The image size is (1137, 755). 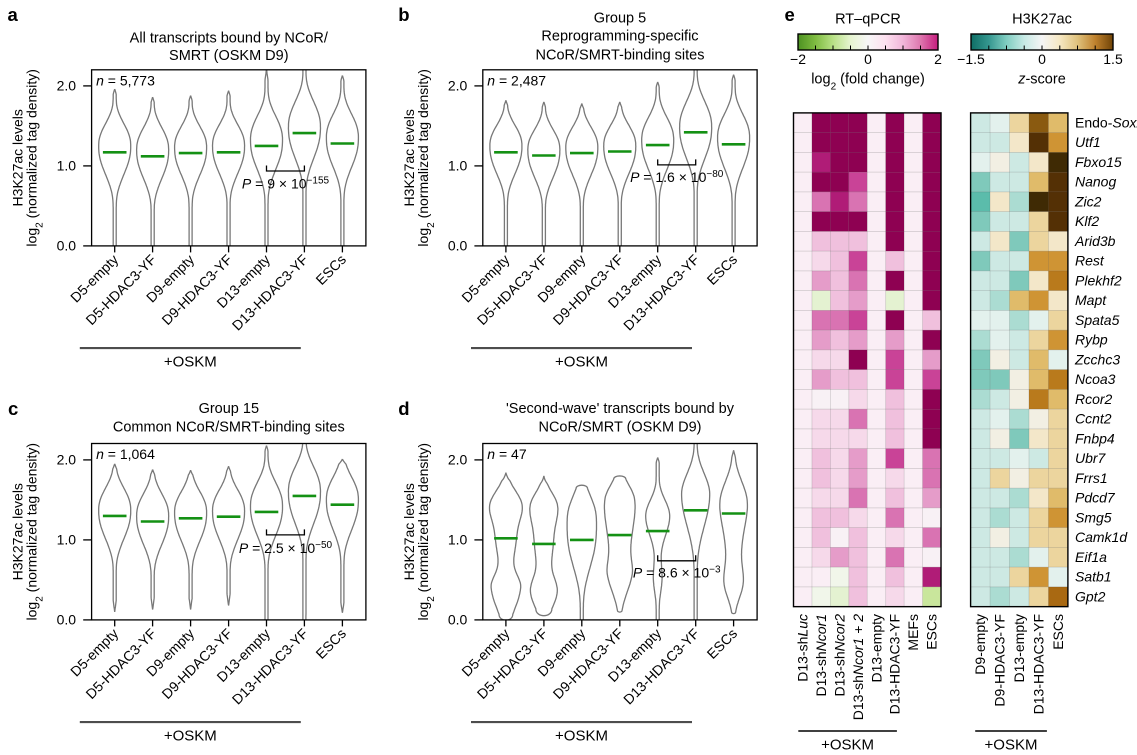 What do you see at coordinates (1094, 399) in the screenshot?
I see `svg-text: Rcor2` at bounding box center [1094, 399].